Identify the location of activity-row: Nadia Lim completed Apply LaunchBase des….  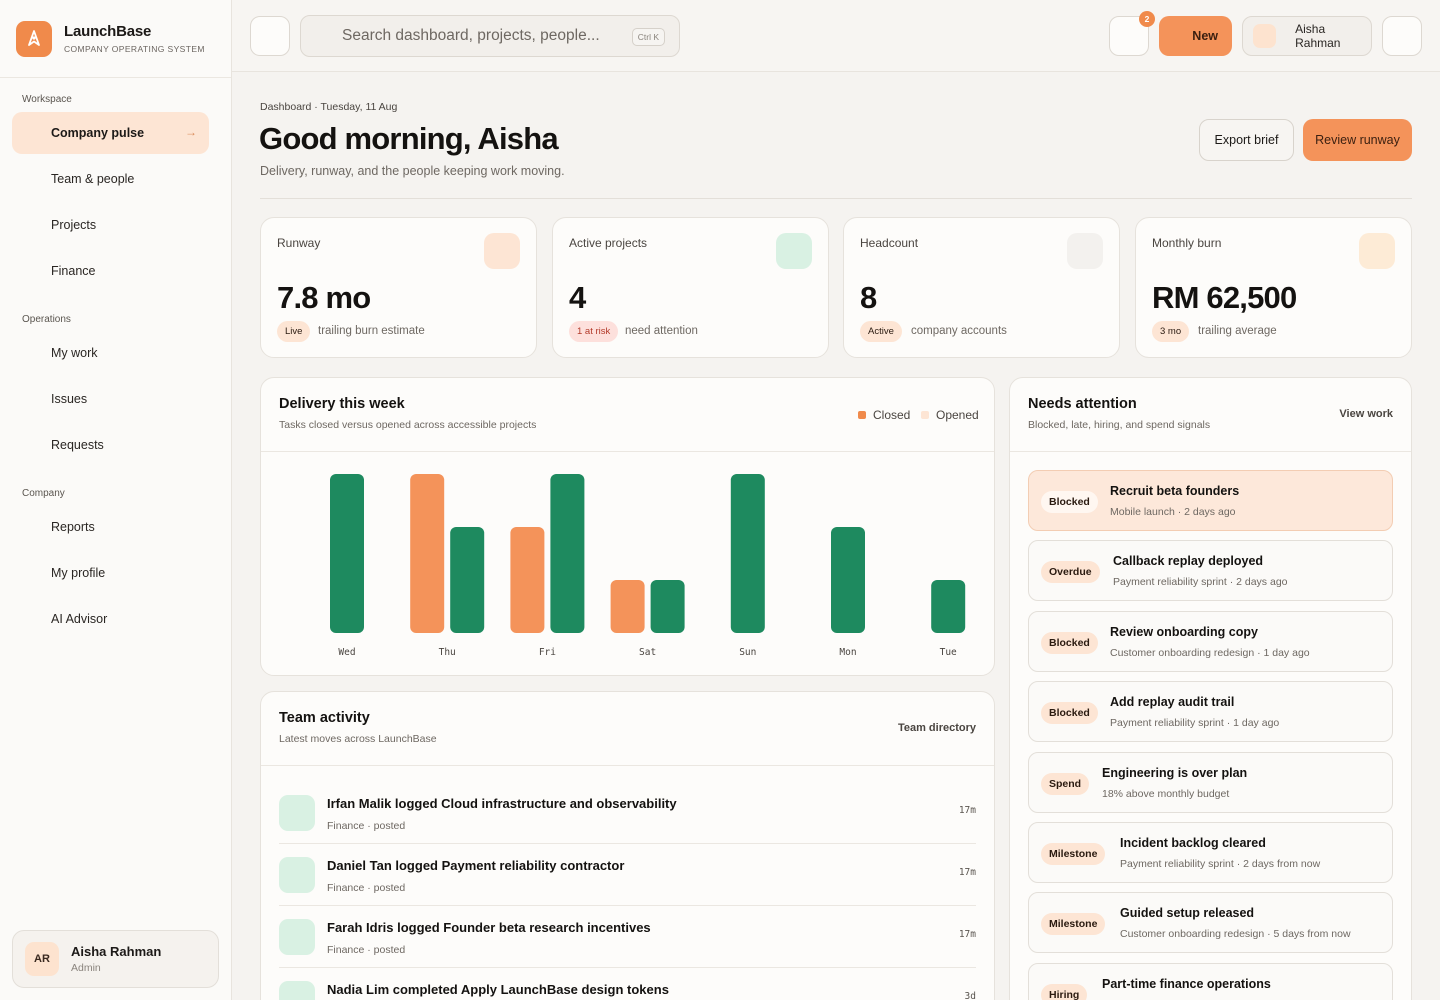
(627, 984).